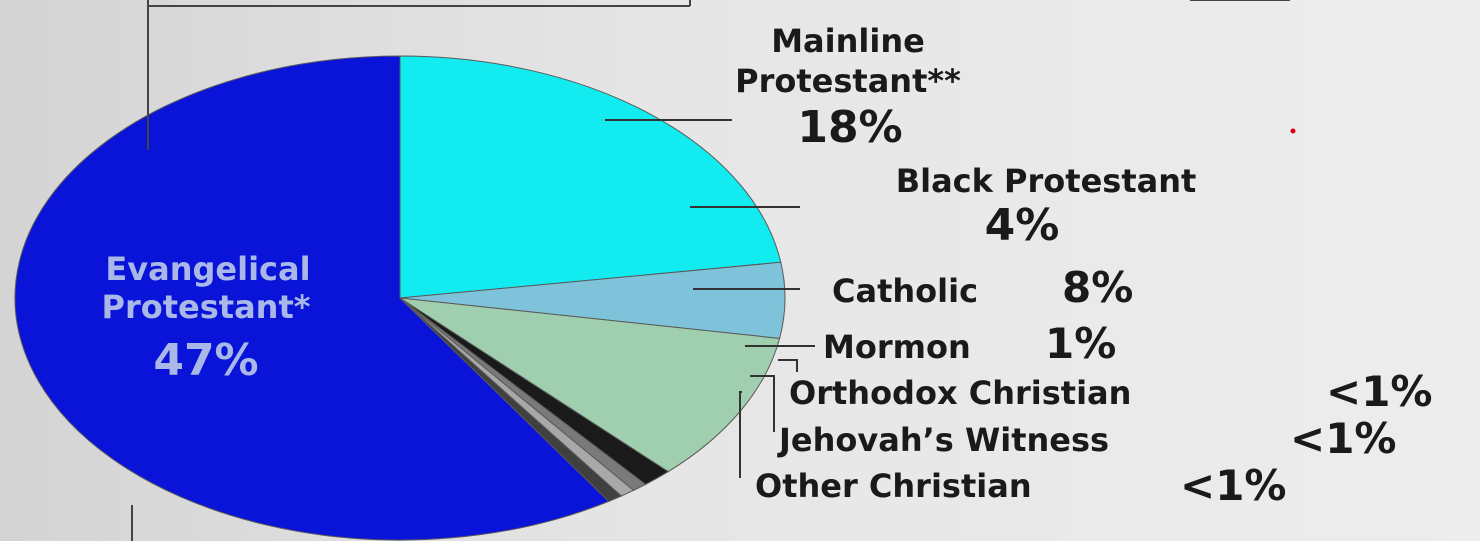 The image size is (1480, 541). I want to click on value-label-evangelical: 47%, so click(205, 360).